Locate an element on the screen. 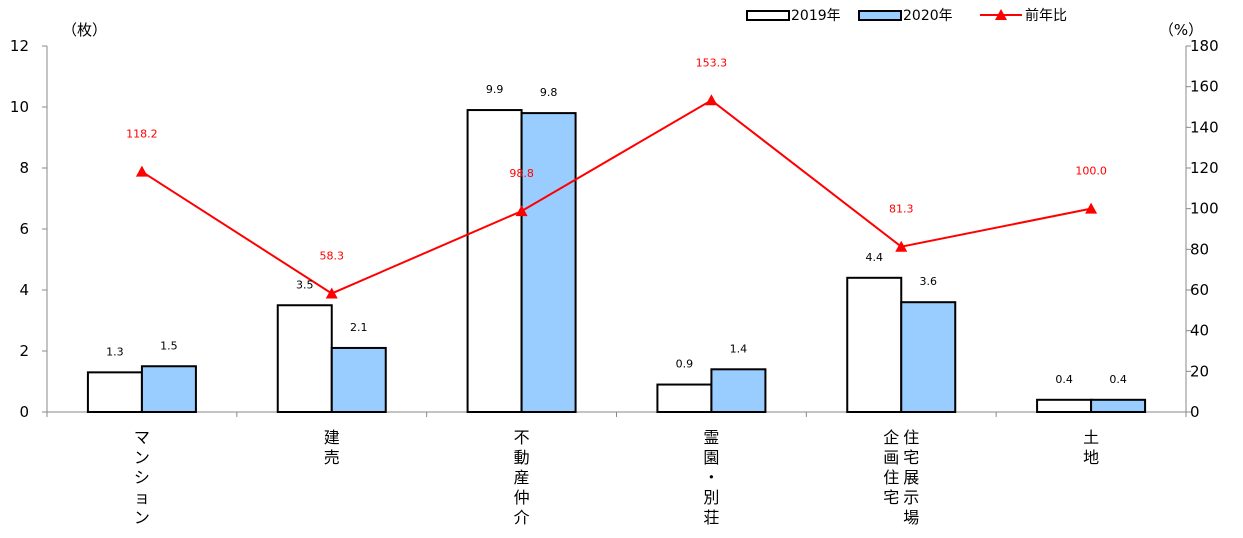  bar-data-label: 1.4 is located at coordinates (739, 348).